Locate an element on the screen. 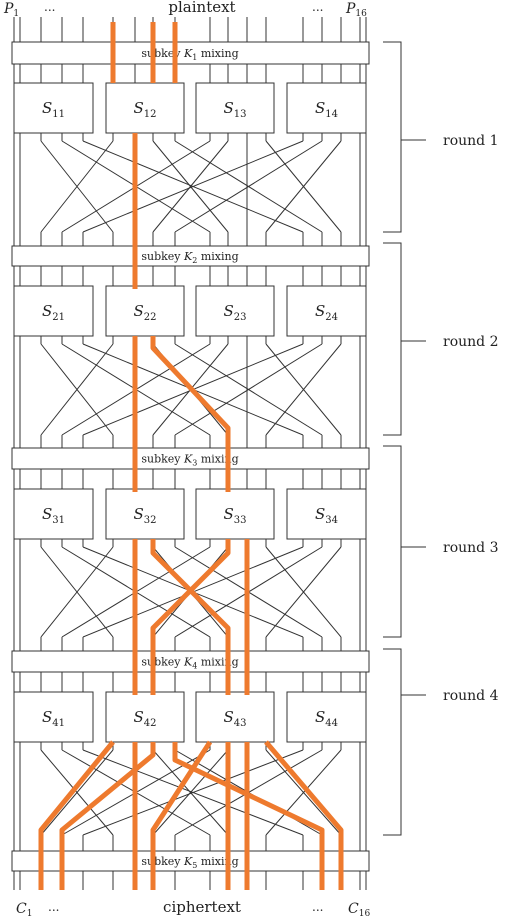 The height and width of the screenshot is (919, 515). sbox-label: S44 is located at coordinates (326, 718).